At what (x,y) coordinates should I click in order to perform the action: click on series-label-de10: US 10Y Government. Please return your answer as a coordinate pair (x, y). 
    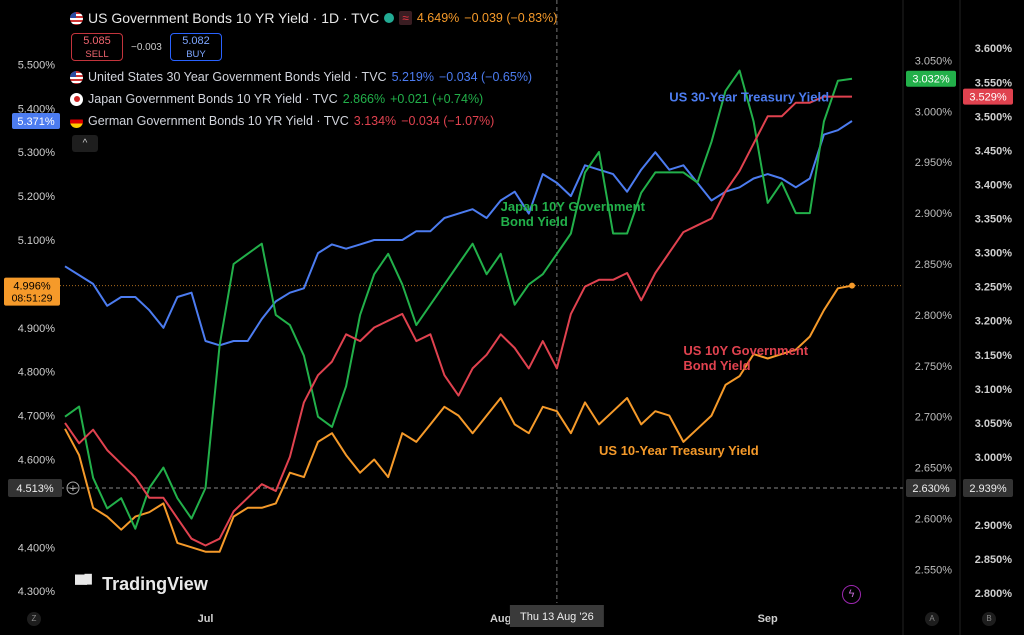
    Looking at the image, I should click on (745, 350).